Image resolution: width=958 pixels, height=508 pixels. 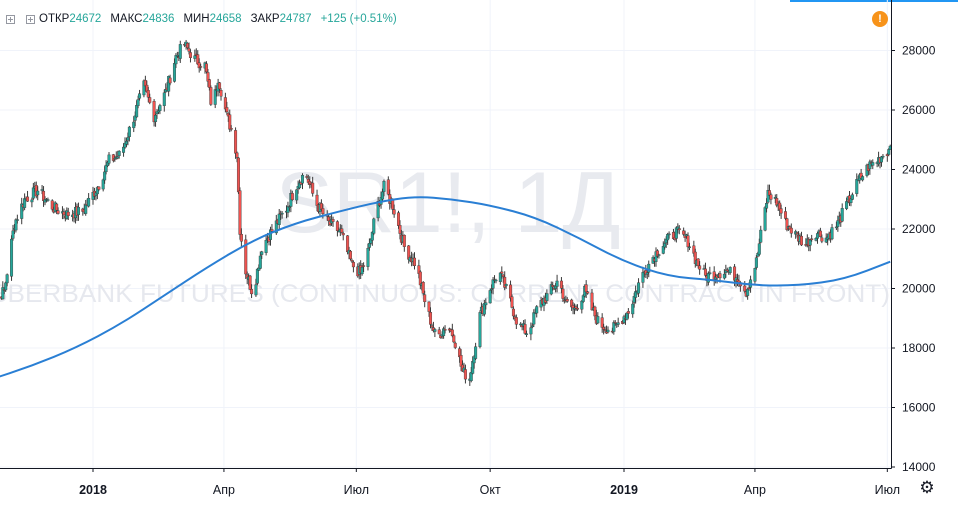 What do you see at coordinates (224, 490) in the screenshot?
I see `x-tick-label: Апр` at bounding box center [224, 490].